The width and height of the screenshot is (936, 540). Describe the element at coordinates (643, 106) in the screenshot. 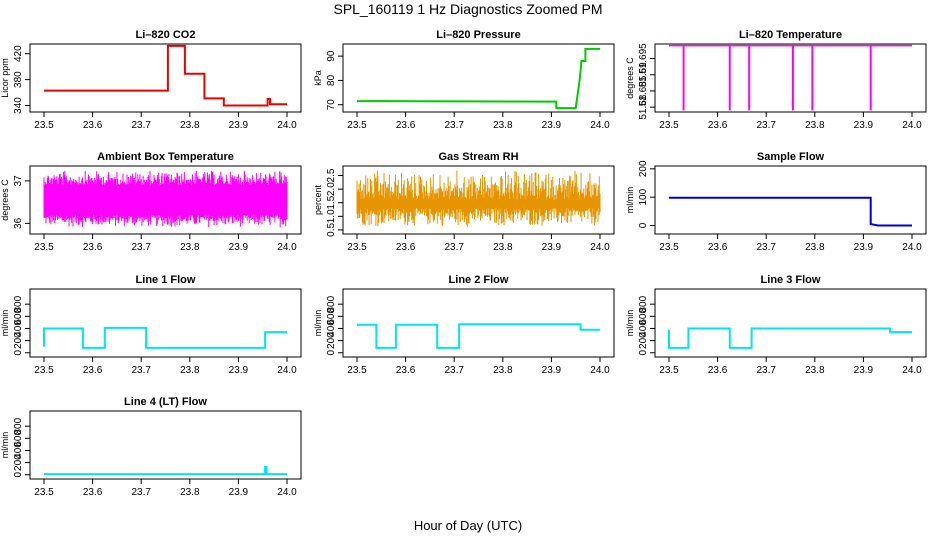

I see `y-tick-label: 51.68` at that location.